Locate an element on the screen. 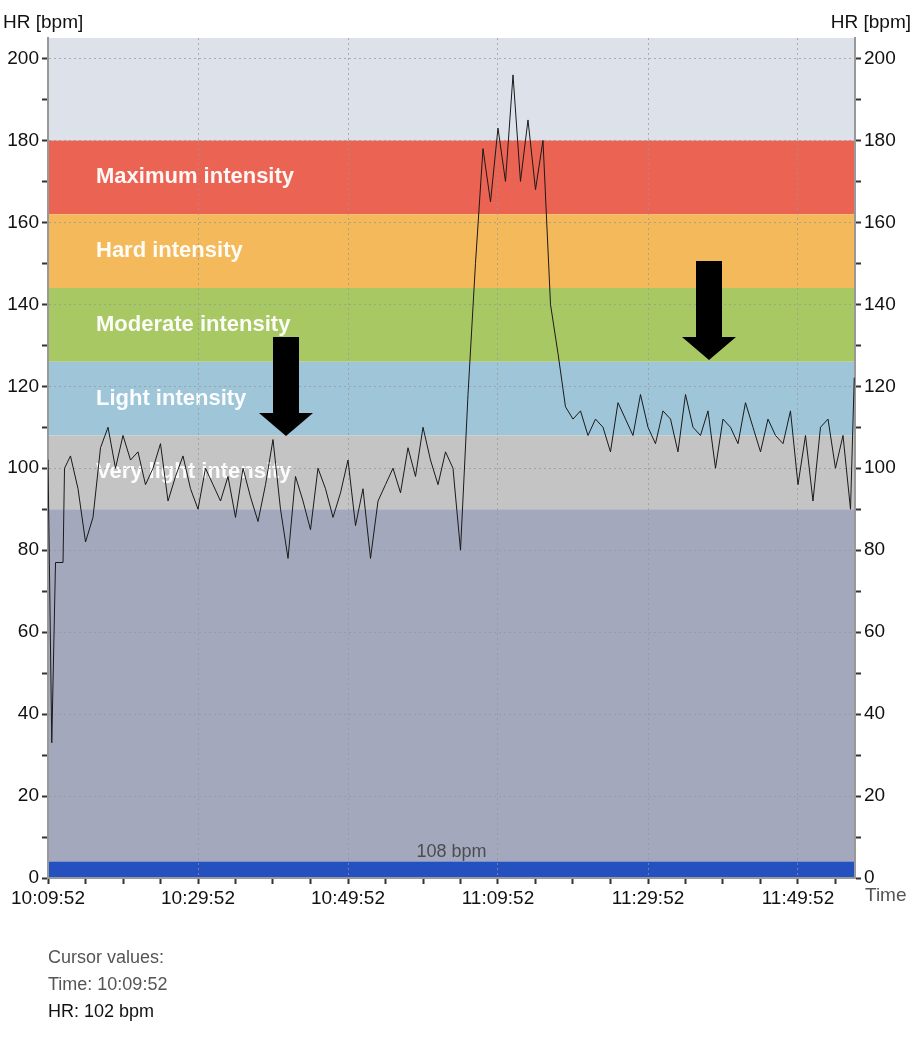 This screenshot has width=914, height=1045. y2-tick-label: 20 is located at coordinates (875, 795).